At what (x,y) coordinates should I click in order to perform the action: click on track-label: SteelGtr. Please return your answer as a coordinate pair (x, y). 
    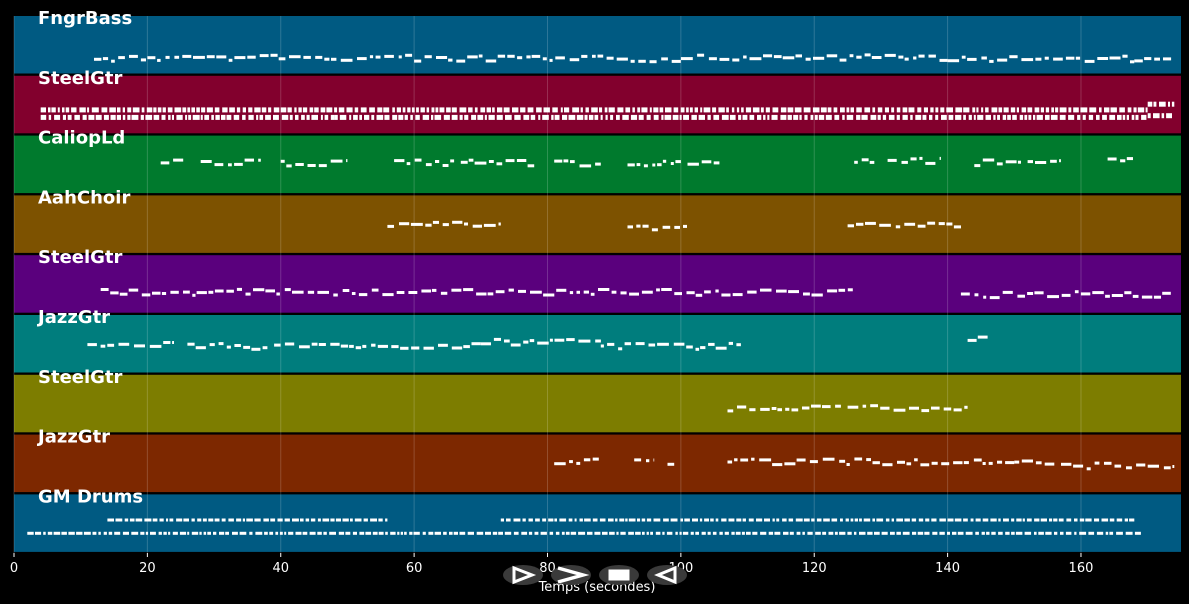
    Looking at the image, I should click on (80, 257).